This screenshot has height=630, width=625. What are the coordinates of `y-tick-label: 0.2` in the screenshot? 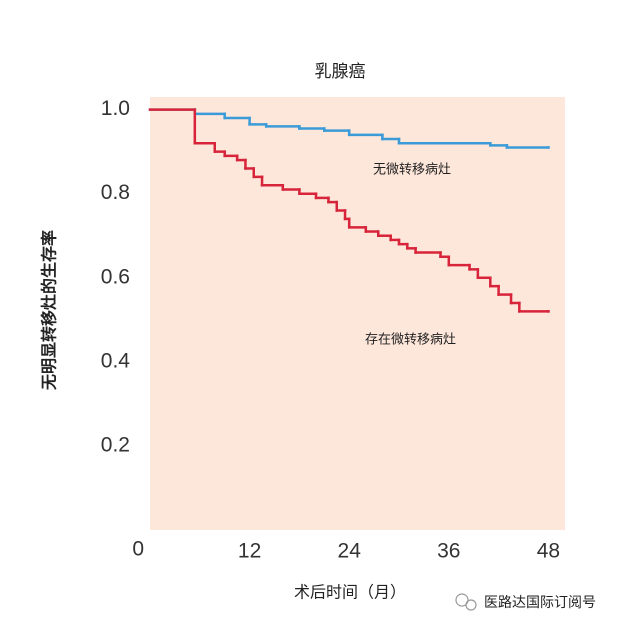 It's located at (115, 444).